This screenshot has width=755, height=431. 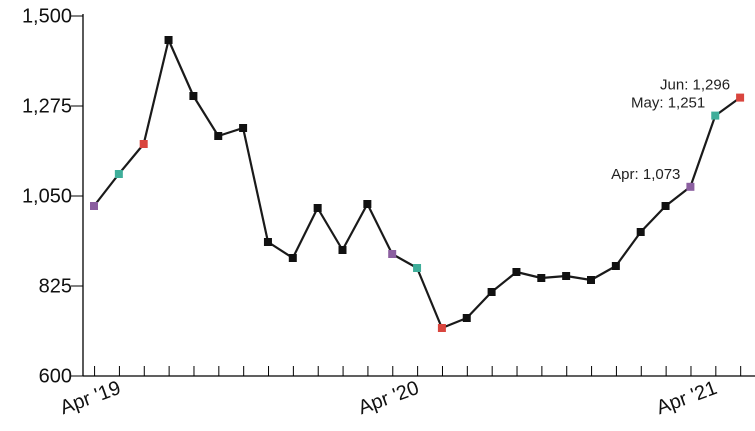 I want to click on x-tick-label: Apr '21, so click(x=687, y=398).